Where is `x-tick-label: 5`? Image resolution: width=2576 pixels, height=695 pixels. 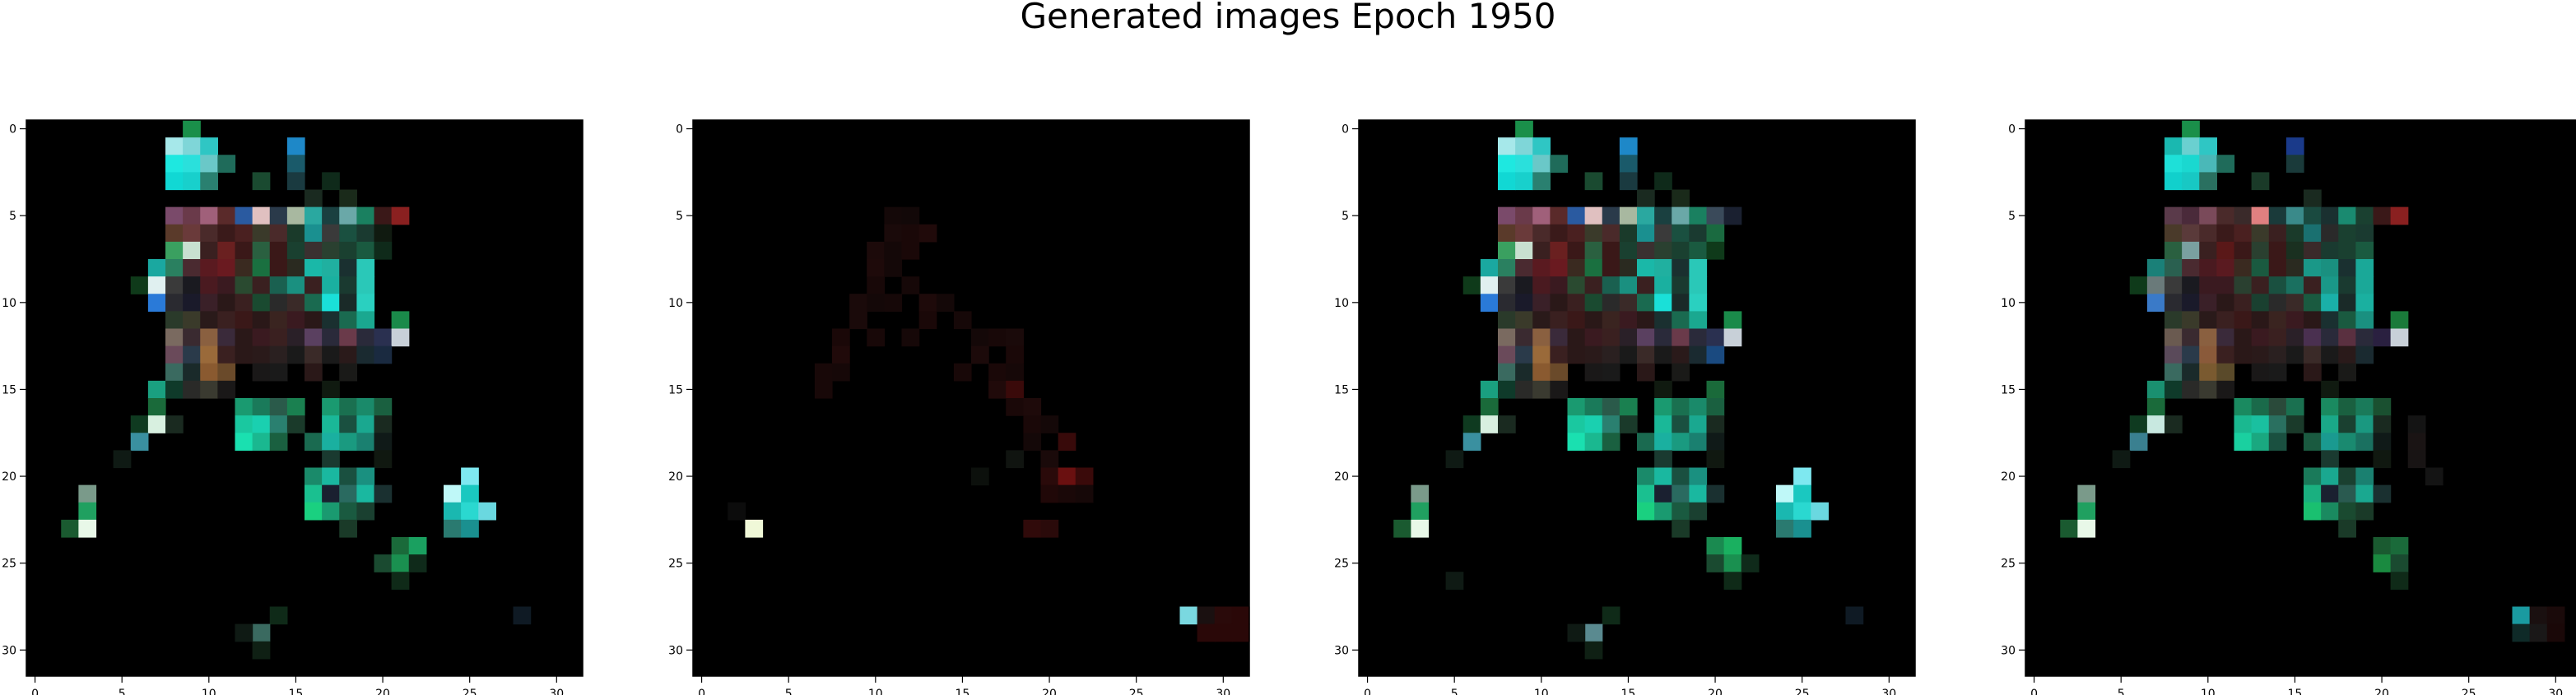 x-tick-label: 5 is located at coordinates (122, 691).